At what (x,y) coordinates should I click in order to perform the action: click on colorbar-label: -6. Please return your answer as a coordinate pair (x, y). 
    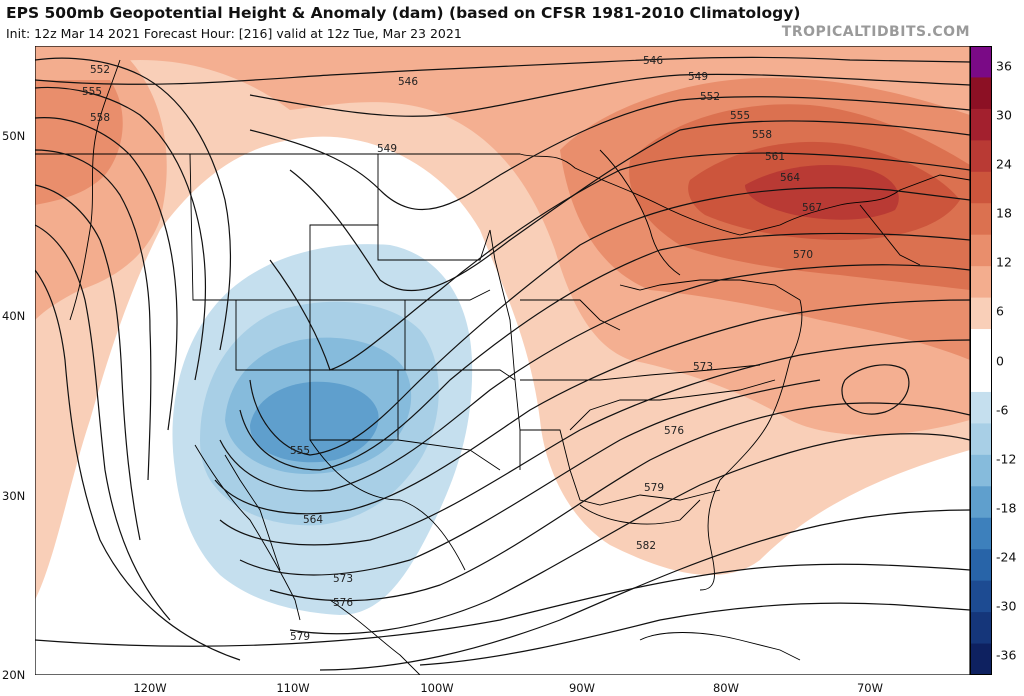
    Looking at the image, I should click on (1002, 410).